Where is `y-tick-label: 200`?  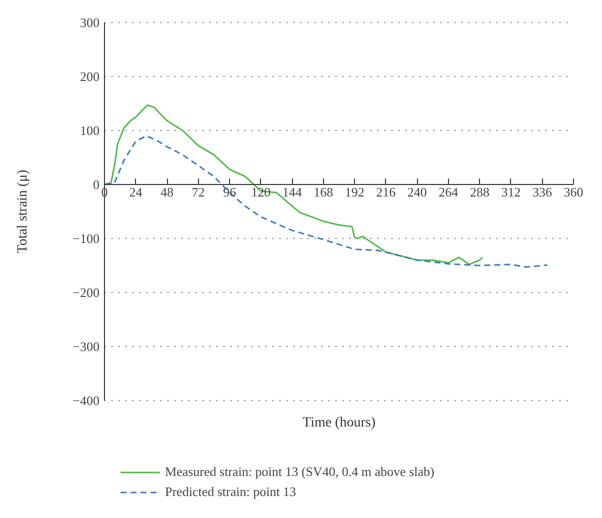 y-tick-label: 200 is located at coordinates (90, 76).